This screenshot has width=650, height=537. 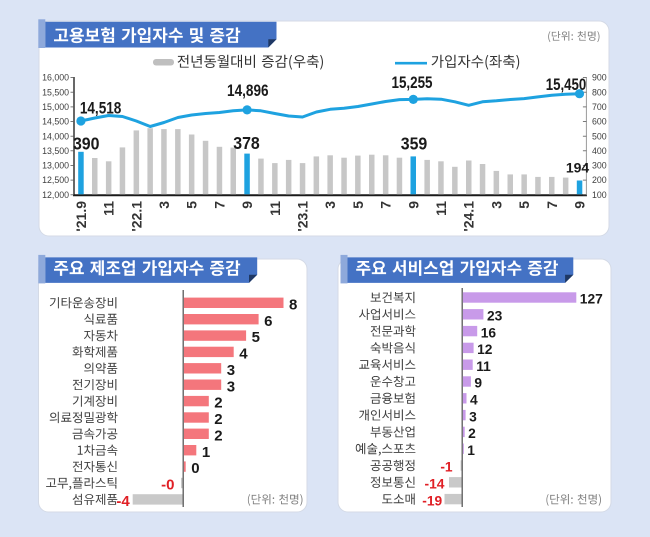 What do you see at coordinates (55, 78) in the screenshot?
I see `svg-text: 16,000` at bounding box center [55, 78].